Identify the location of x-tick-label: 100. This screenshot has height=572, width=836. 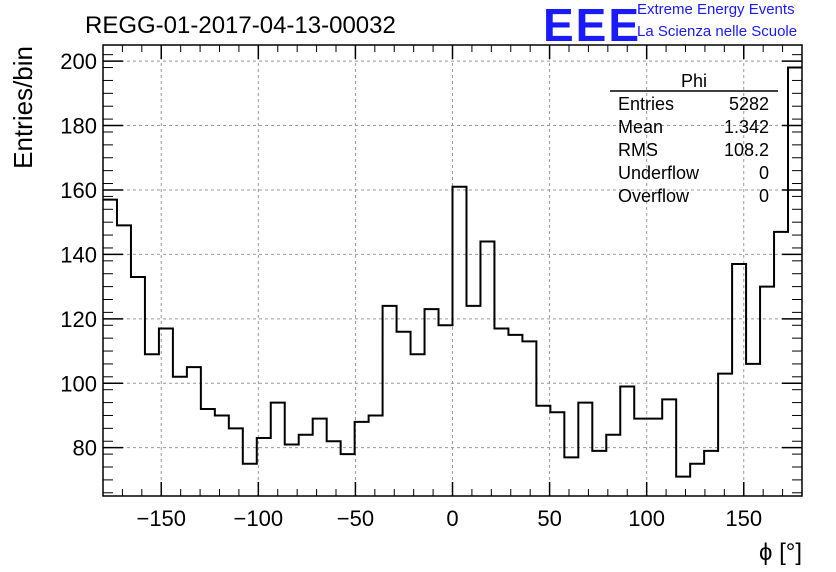
(646, 518).